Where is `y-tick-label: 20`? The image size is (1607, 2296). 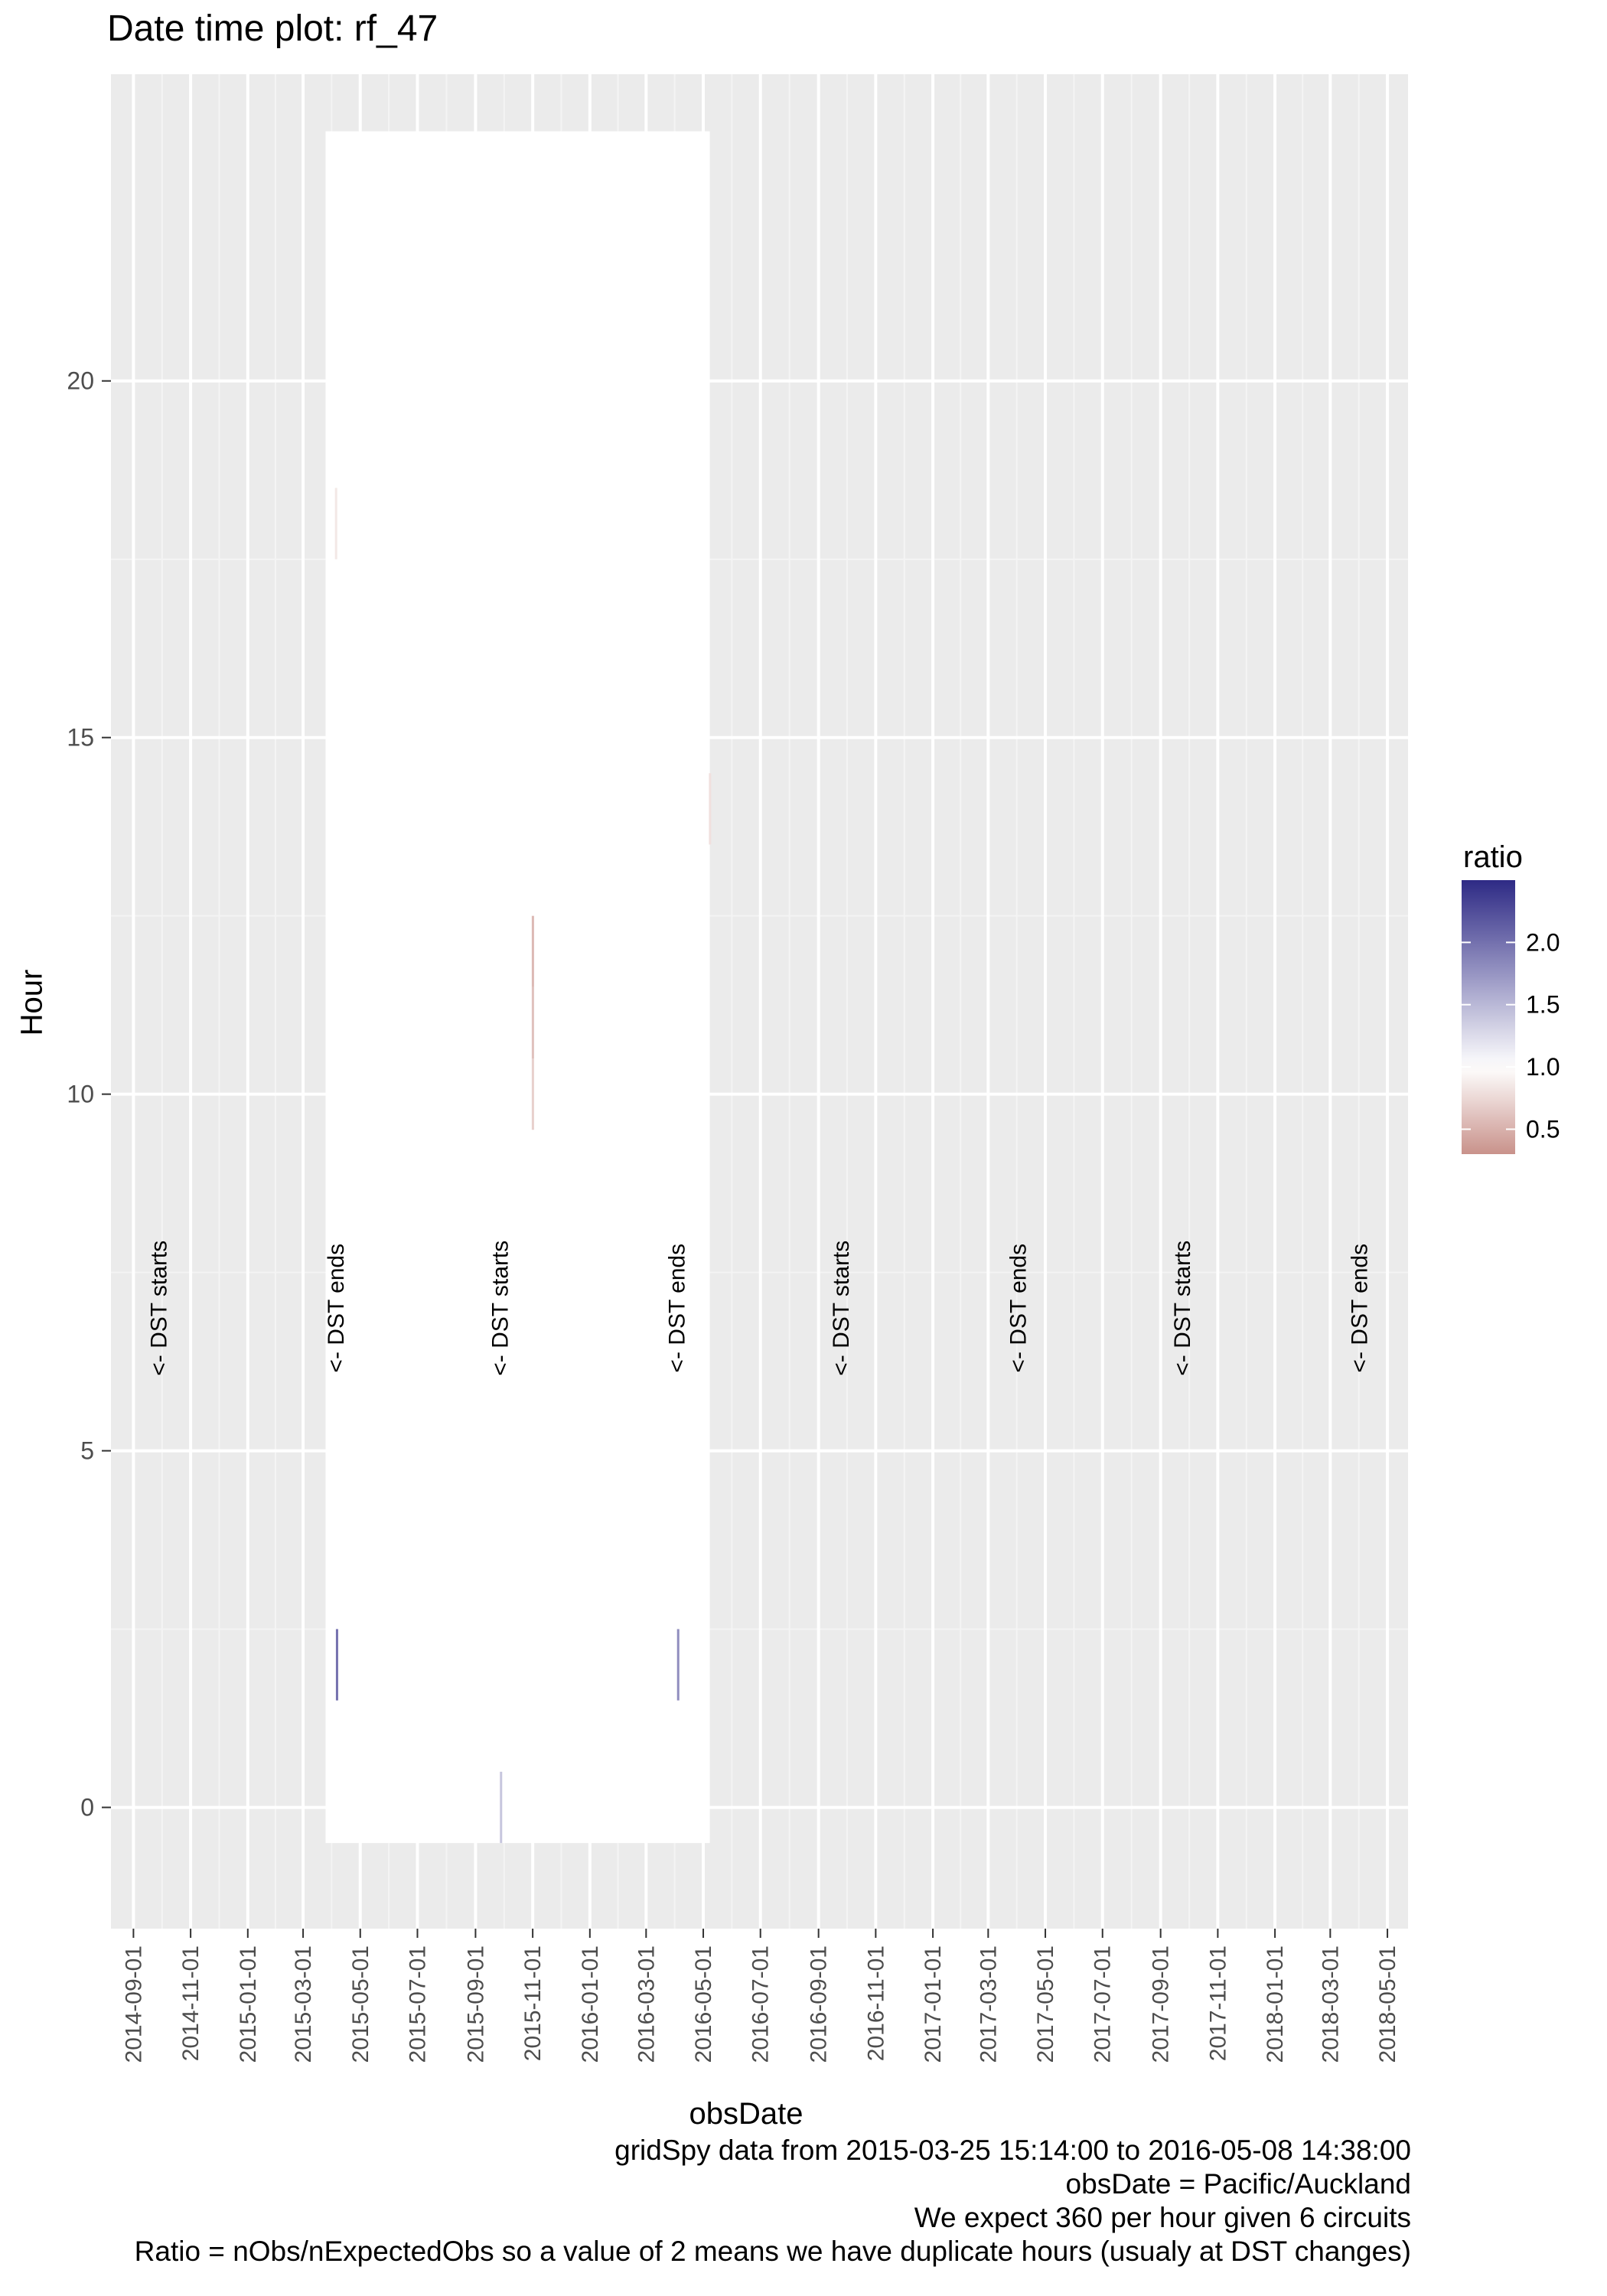 y-tick-label: 20 is located at coordinates (80, 381).